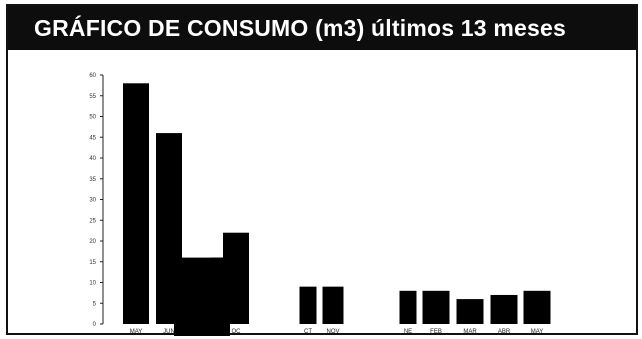 Image resolution: width=642 pixels, height=339 pixels. Describe the element at coordinates (92, 263) in the screenshot. I see `y-tick-label: 15` at that location.